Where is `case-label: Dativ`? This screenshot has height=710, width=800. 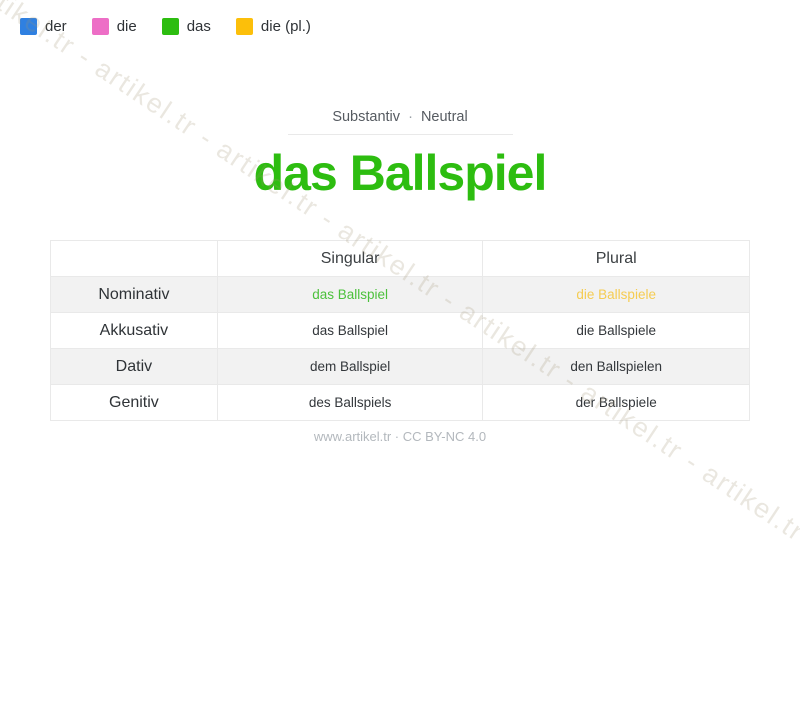
case-label: Dativ is located at coordinates (134, 366).